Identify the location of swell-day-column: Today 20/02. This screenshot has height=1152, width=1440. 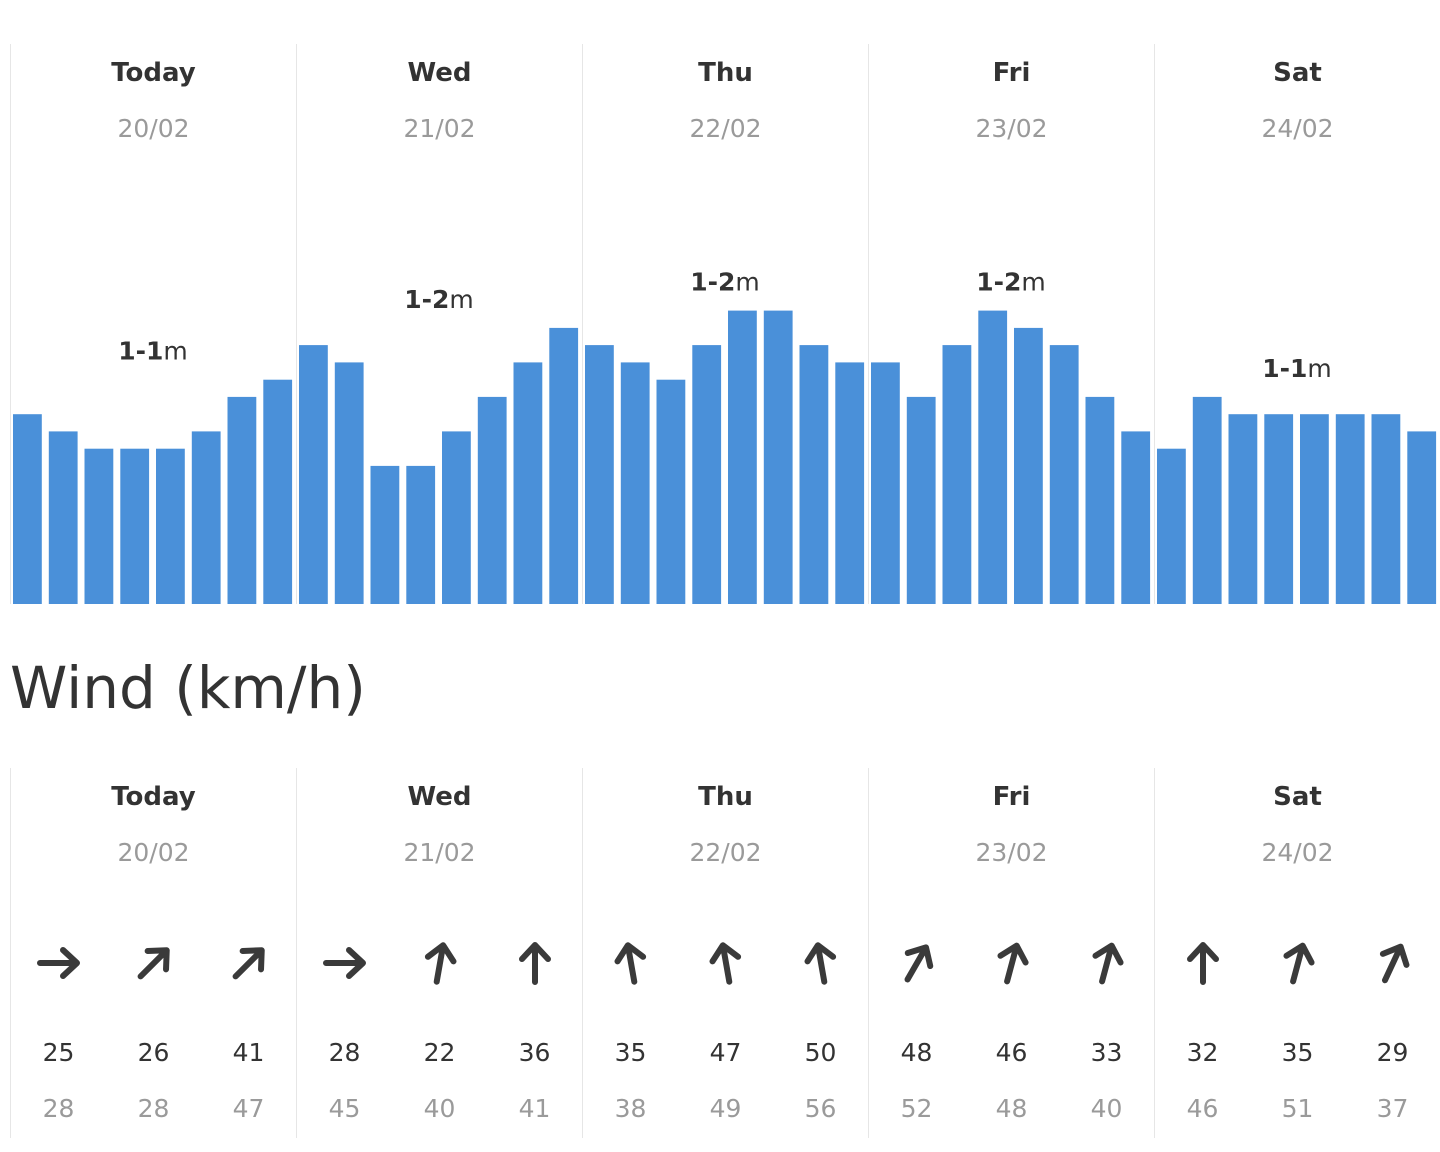
(153, 324).